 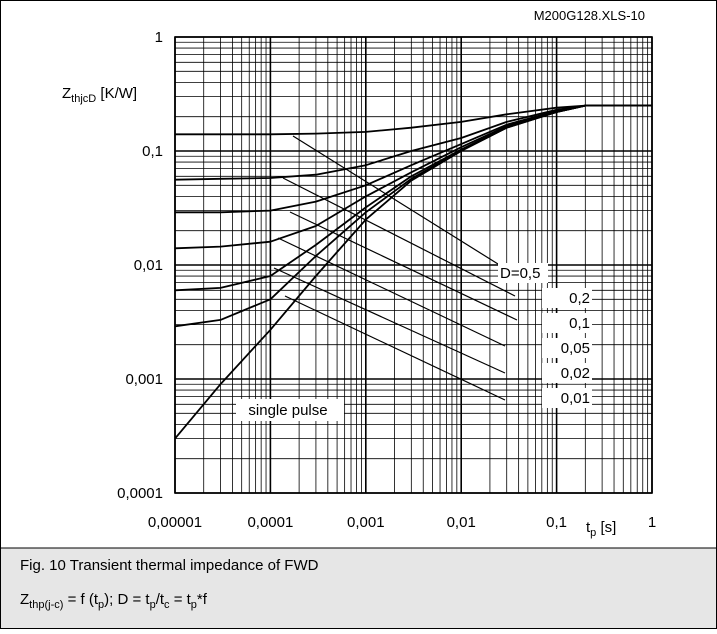 I want to click on y-tick-label: 0,0001, so click(x=140, y=493).